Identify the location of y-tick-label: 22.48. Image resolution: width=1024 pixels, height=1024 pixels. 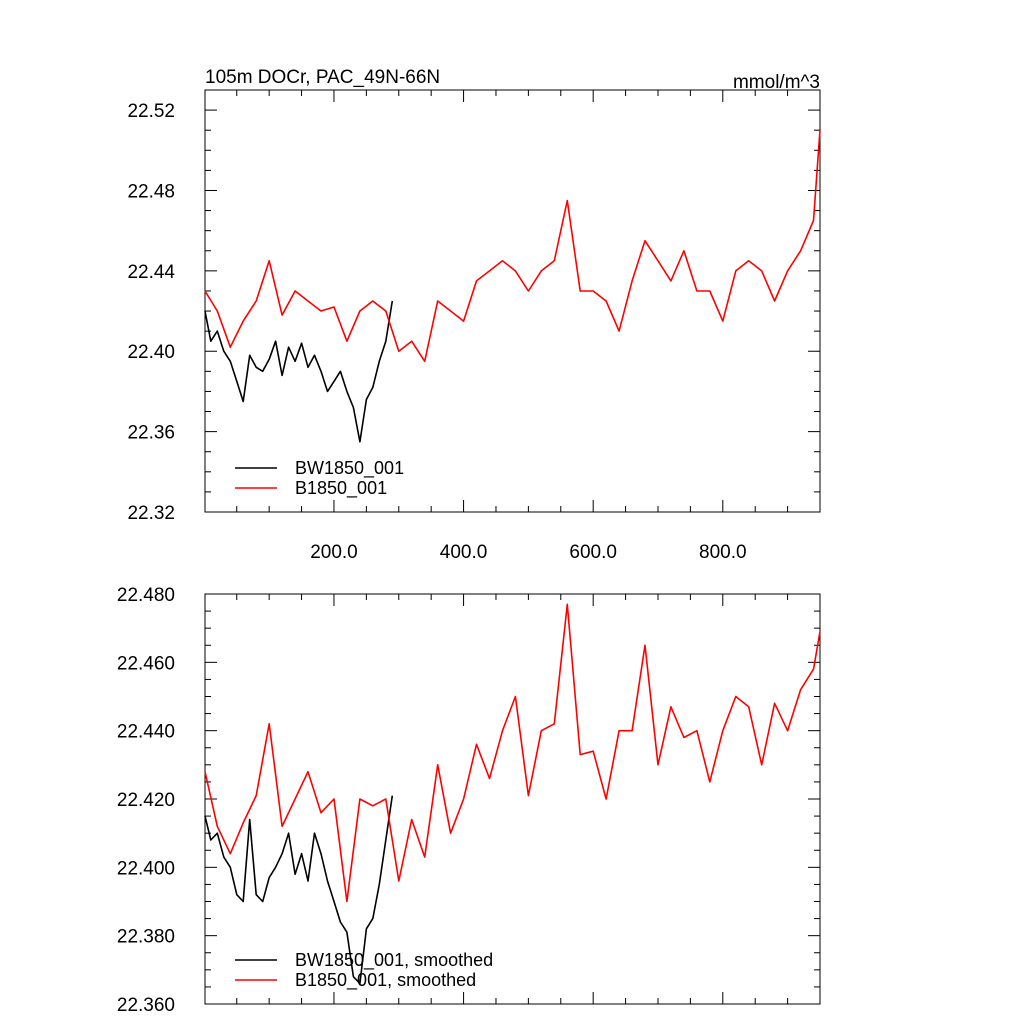
(151, 191).